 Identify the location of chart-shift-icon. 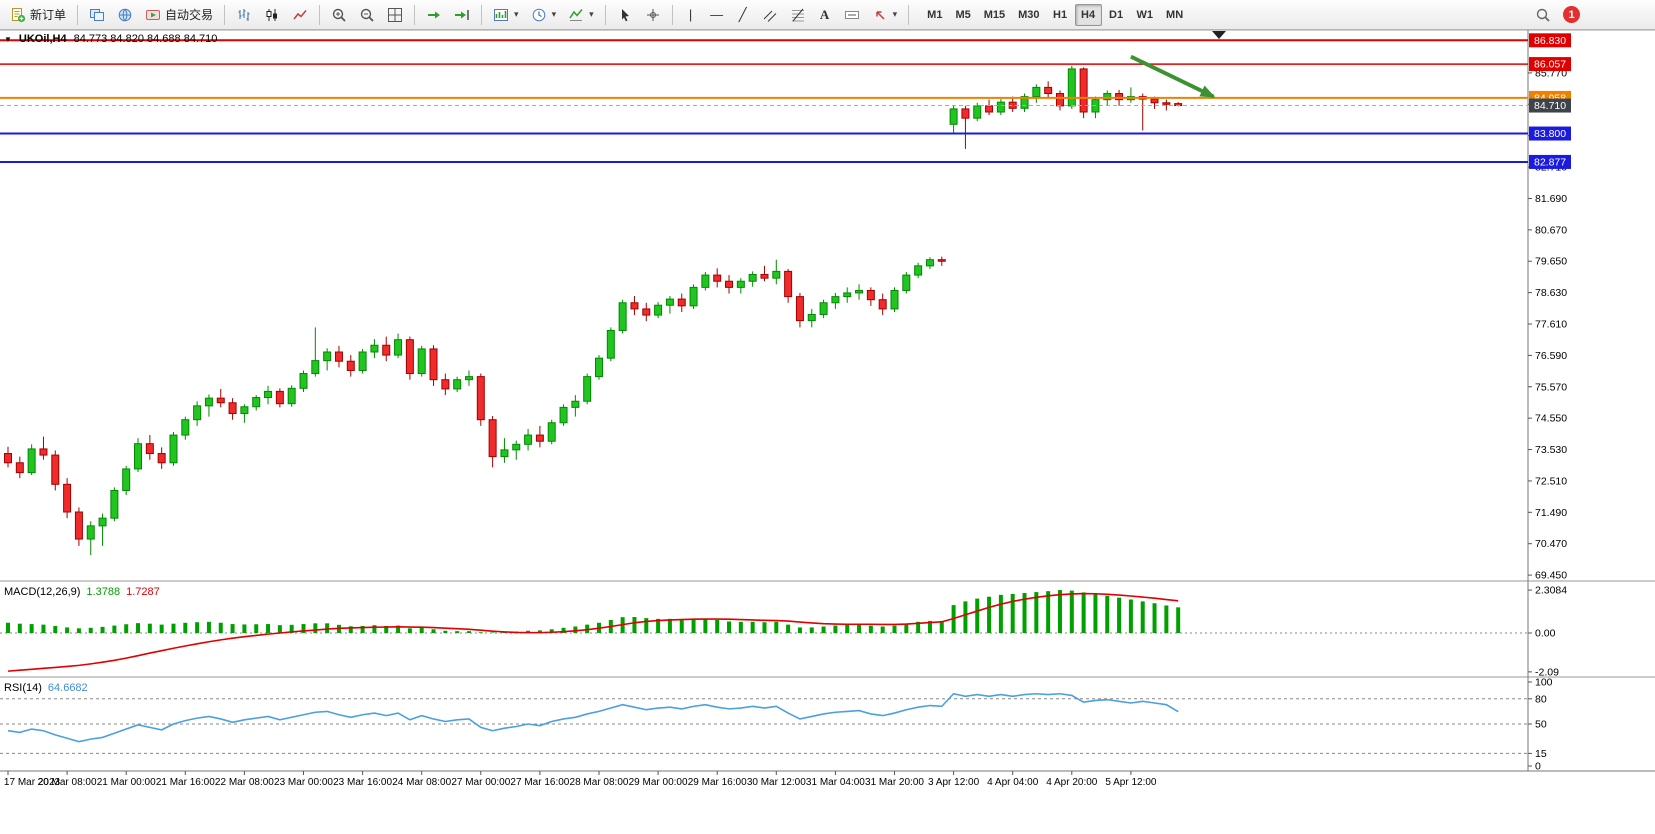
(462, 14).